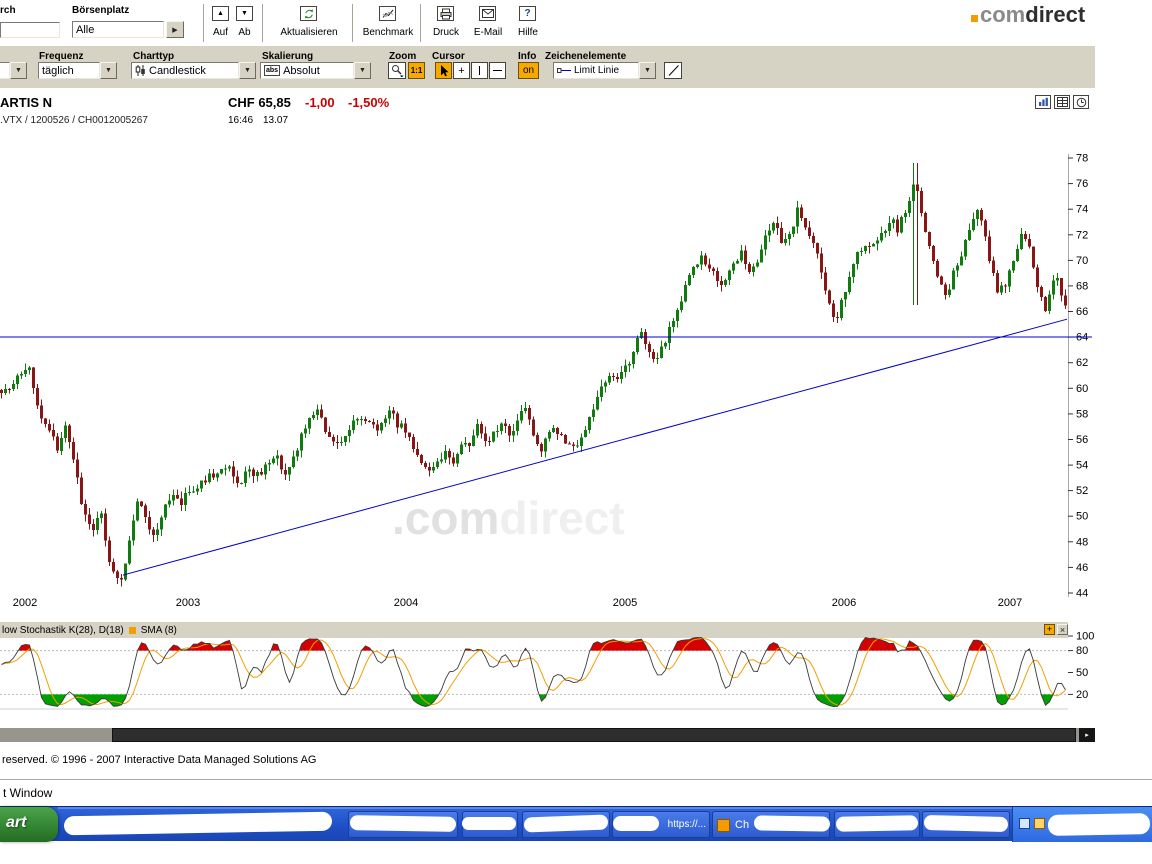 The height and width of the screenshot is (864, 1152). What do you see at coordinates (1082, 312) in the screenshot?
I see `svg-text: 66` at bounding box center [1082, 312].